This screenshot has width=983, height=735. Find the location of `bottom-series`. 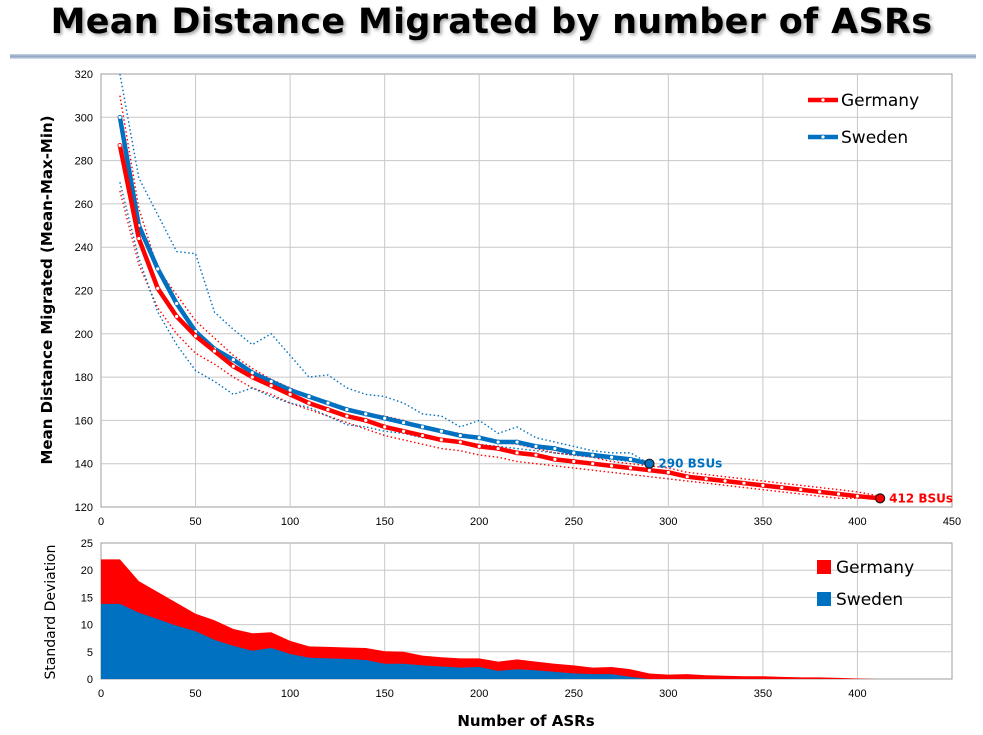

bottom-series is located at coordinates (489, 619).